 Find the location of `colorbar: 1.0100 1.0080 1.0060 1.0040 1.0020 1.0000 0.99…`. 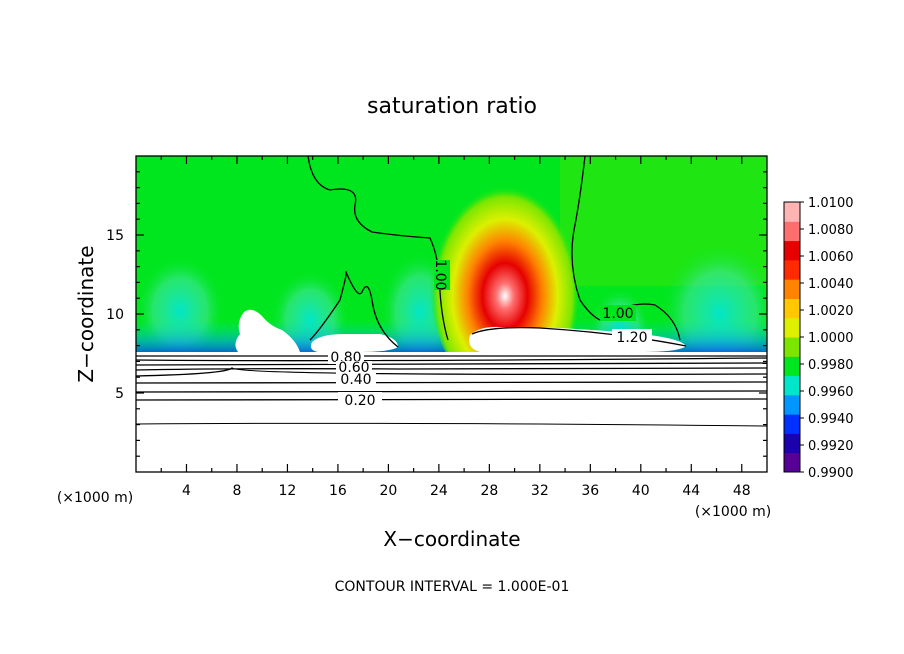

colorbar: 1.0100 1.0080 1.0060 1.0040 1.0020 1.0000 0.99… is located at coordinates (818, 338).